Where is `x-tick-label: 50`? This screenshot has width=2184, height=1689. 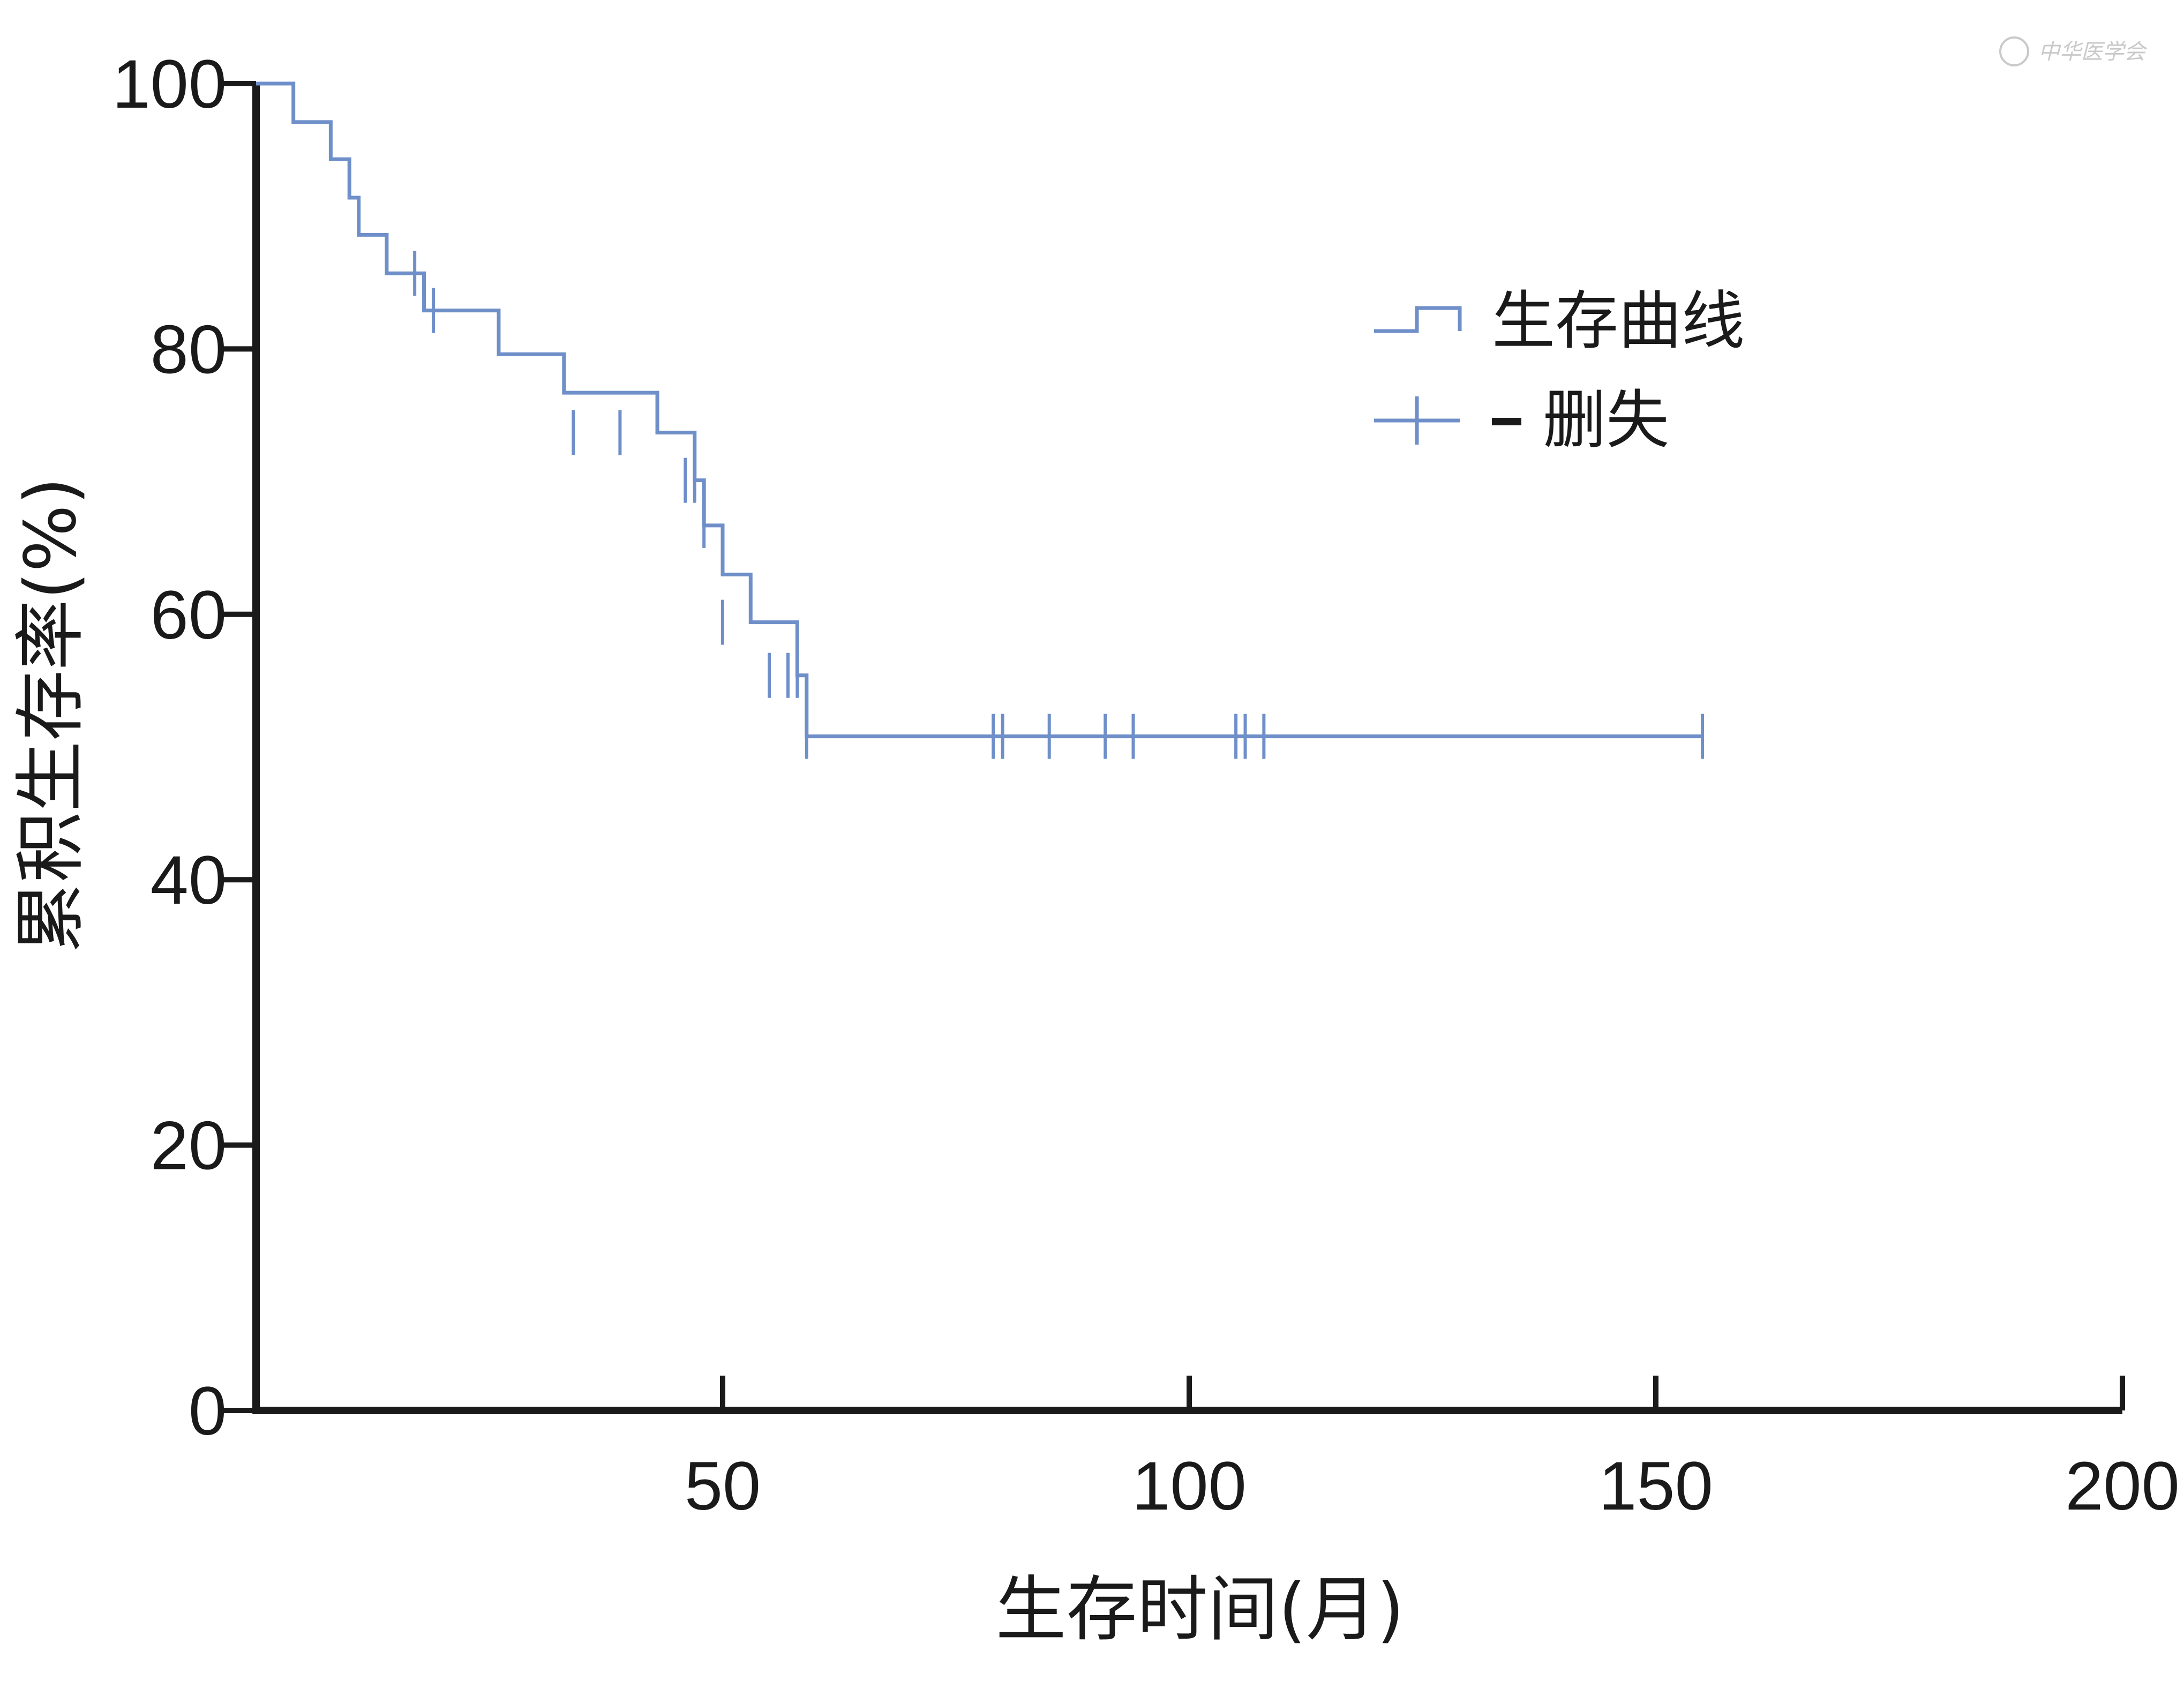 x-tick-label: 50 is located at coordinates (723, 1486).